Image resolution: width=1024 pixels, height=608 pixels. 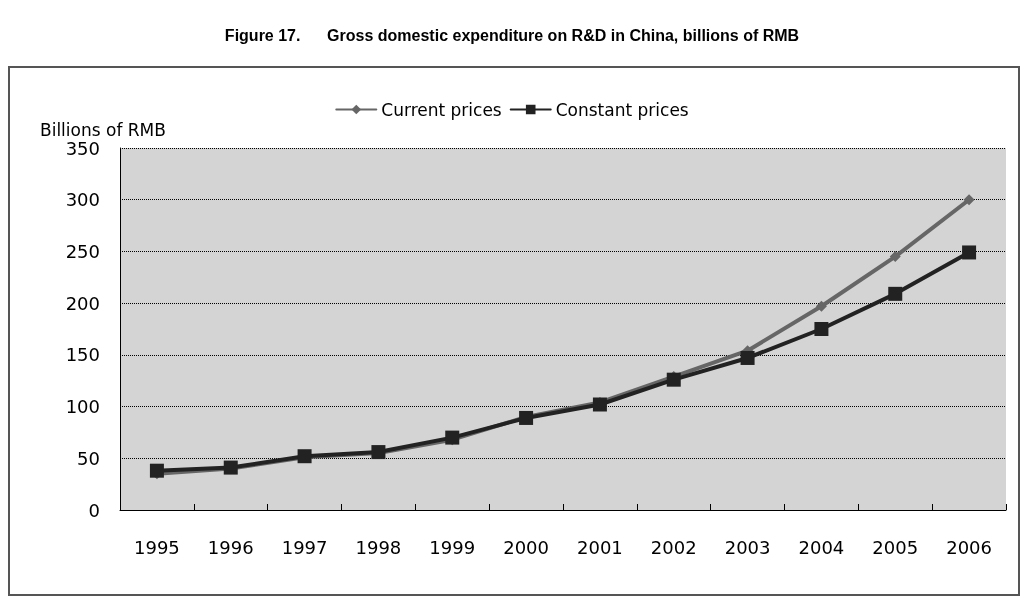 What do you see at coordinates (82, 407) in the screenshot?
I see `y-tick-label: 100` at bounding box center [82, 407].